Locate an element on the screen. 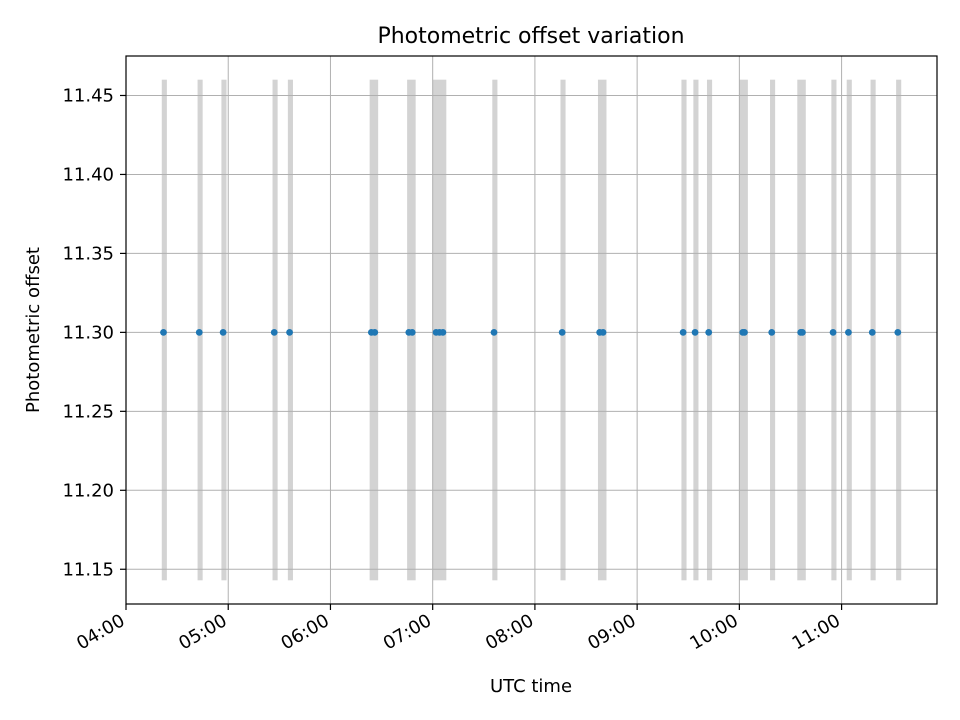  y-axis-ticks: 11.15 11.20 11.25 11.30 11.35 11.40 11.45 is located at coordinates (94, 332).